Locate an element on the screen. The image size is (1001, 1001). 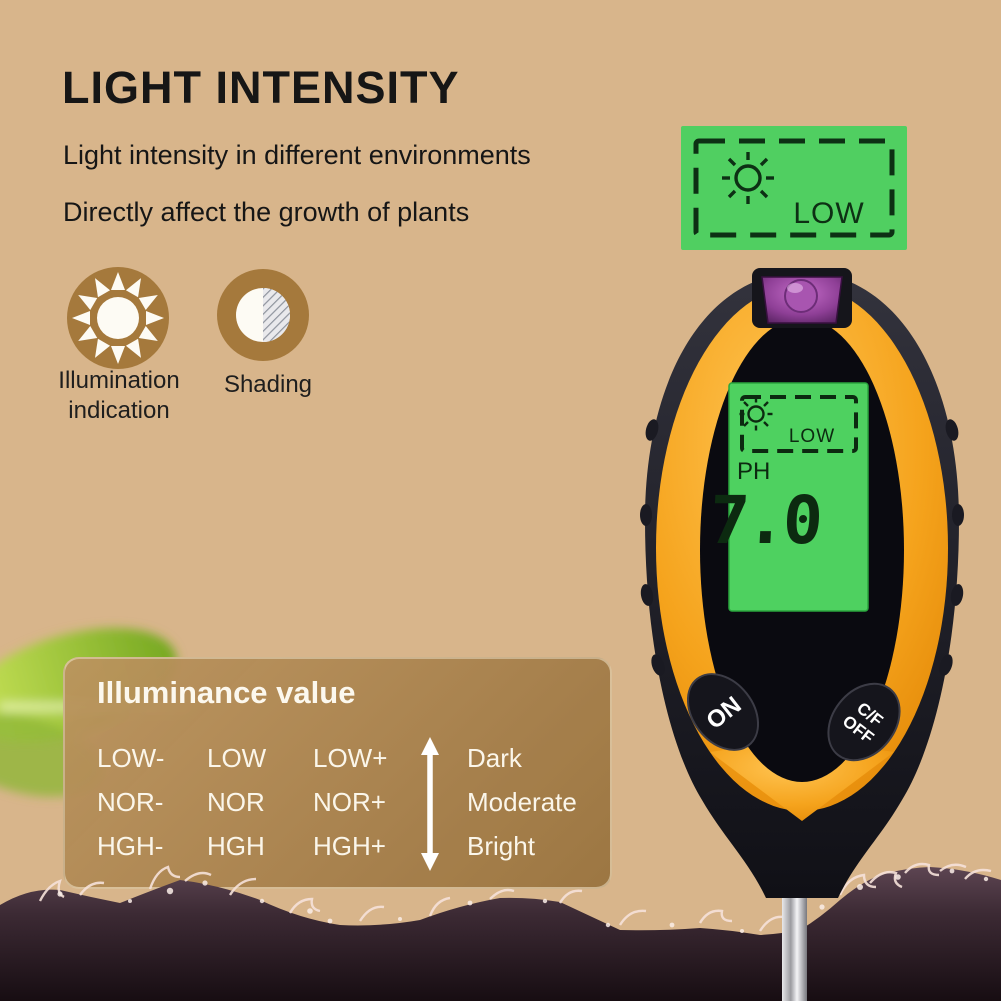
subtitle-line-2: Directly affect the growth of plants is located at coordinates (266, 212).